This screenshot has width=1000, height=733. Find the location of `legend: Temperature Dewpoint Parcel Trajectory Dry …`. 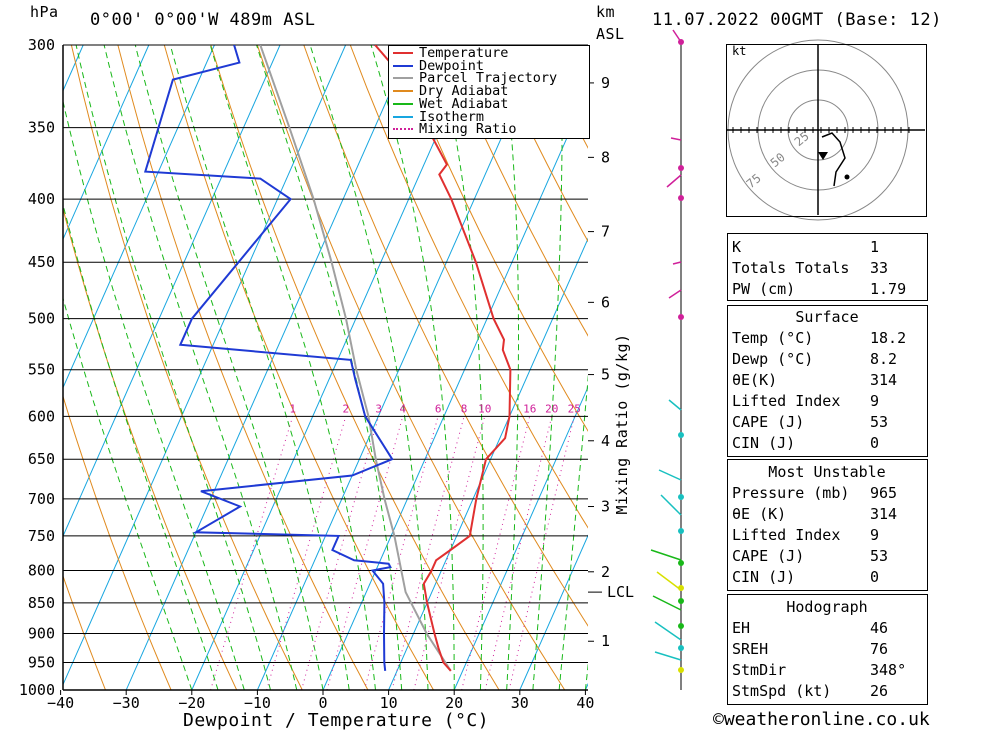

legend: Temperature Dewpoint Parcel Trajectory Dry … is located at coordinates (489, 92).